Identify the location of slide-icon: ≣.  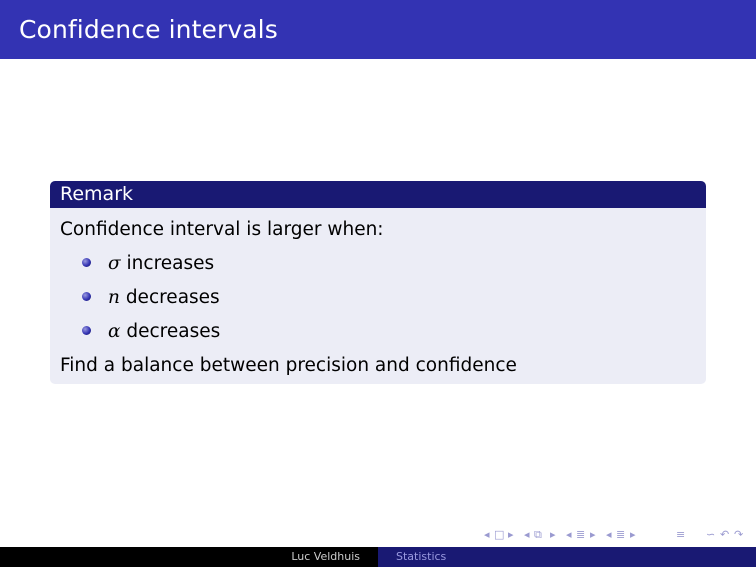
(621, 534).